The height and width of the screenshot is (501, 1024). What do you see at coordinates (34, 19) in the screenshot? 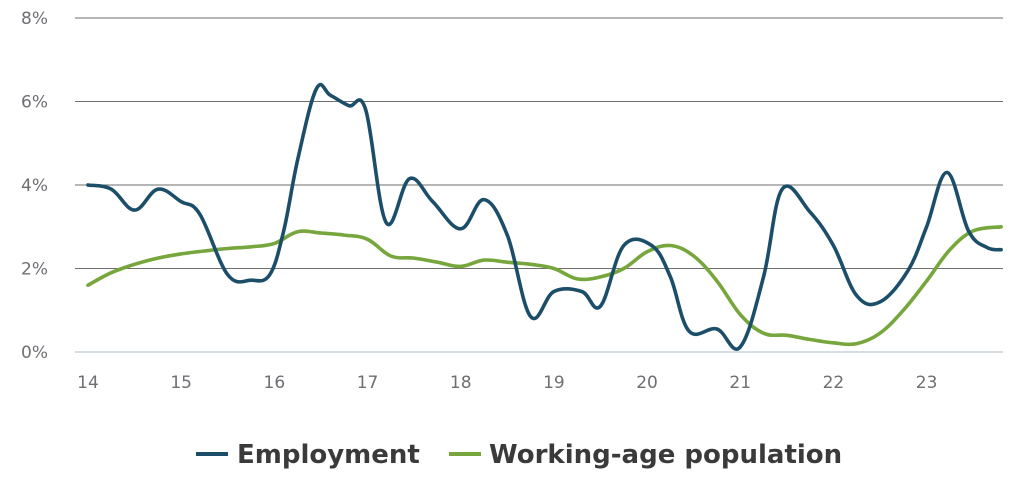
I see `y-tick-label: 8%` at bounding box center [34, 19].